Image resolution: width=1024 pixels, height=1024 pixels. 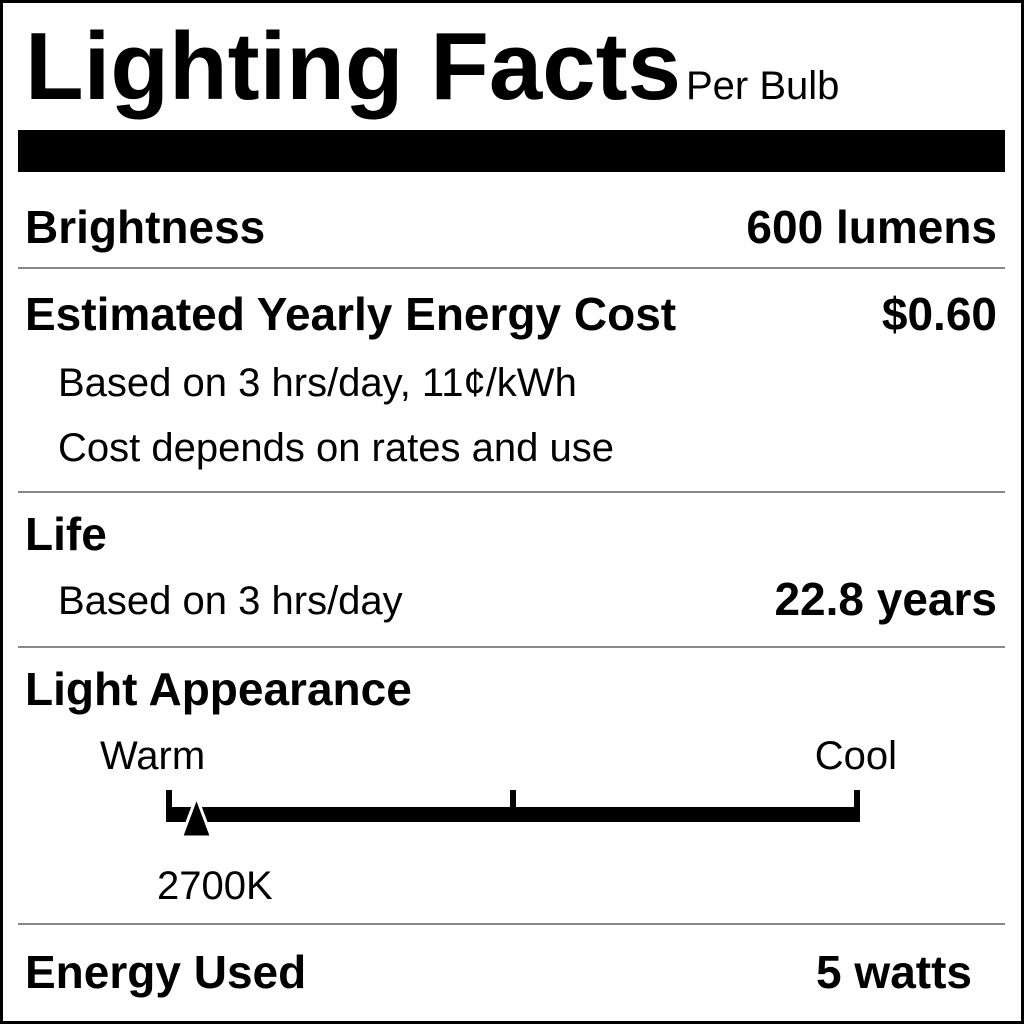 What do you see at coordinates (169, 806) in the screenshot?
I see `scale-tick-warm` at bounding box center [169, 806].